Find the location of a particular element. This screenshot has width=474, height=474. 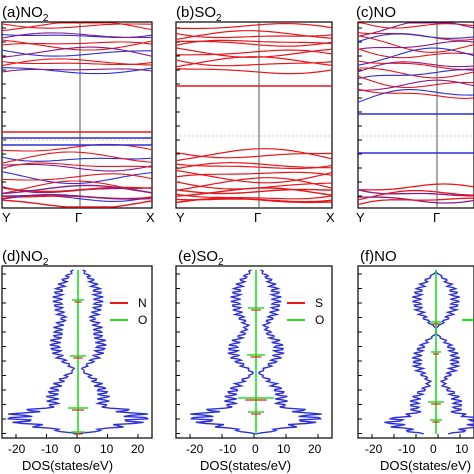

dos-d-tick-1: -20 is located at coordinates (17, 449).